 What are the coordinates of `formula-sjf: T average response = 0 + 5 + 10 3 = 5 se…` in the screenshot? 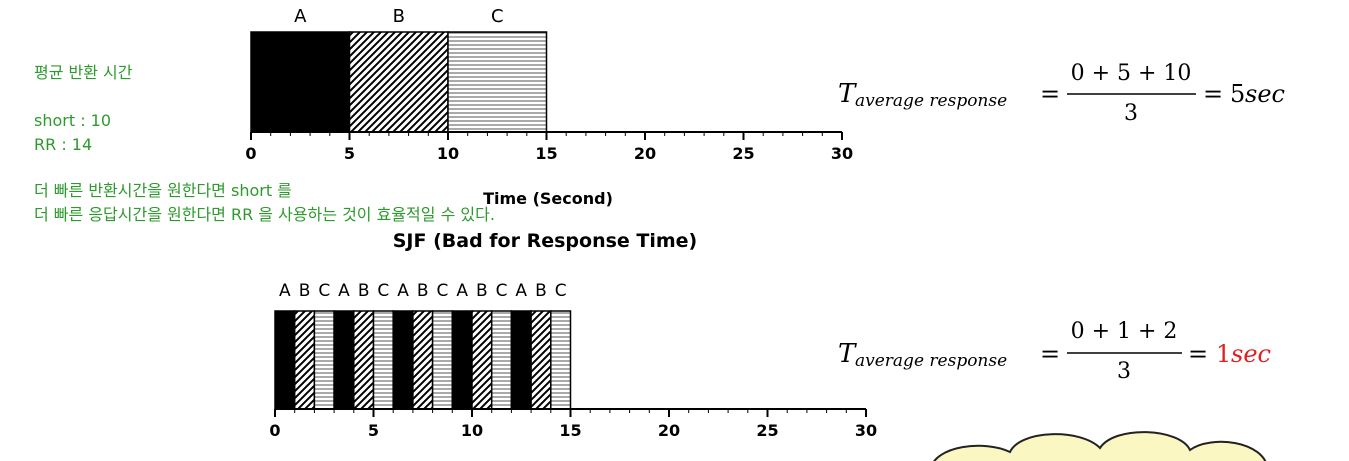 It's located at (1061, 93).